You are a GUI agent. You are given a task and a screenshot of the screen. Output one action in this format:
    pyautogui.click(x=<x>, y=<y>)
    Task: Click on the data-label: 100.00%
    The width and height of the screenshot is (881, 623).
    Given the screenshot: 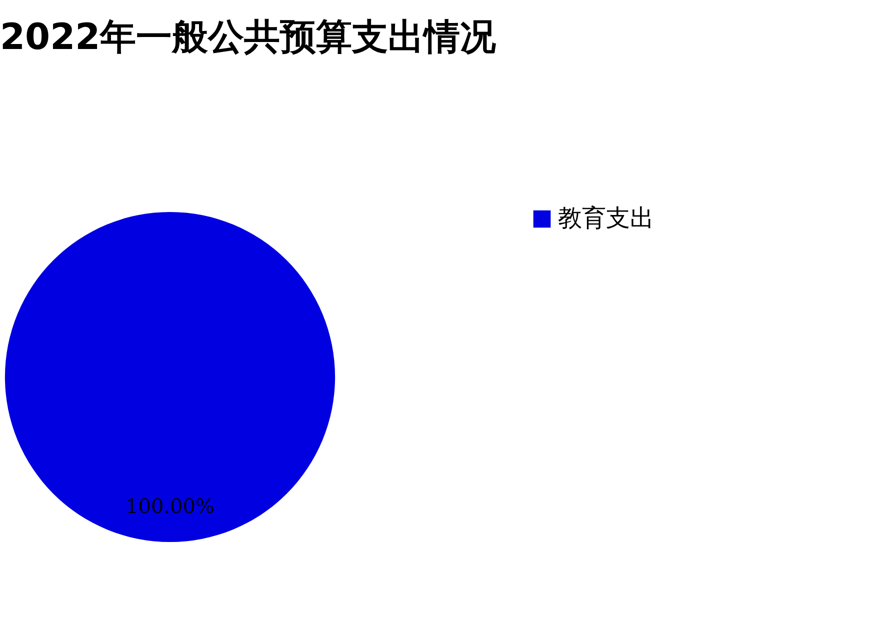 What is the action you would take?
    pyautogui.click(x=170, y=506)
    